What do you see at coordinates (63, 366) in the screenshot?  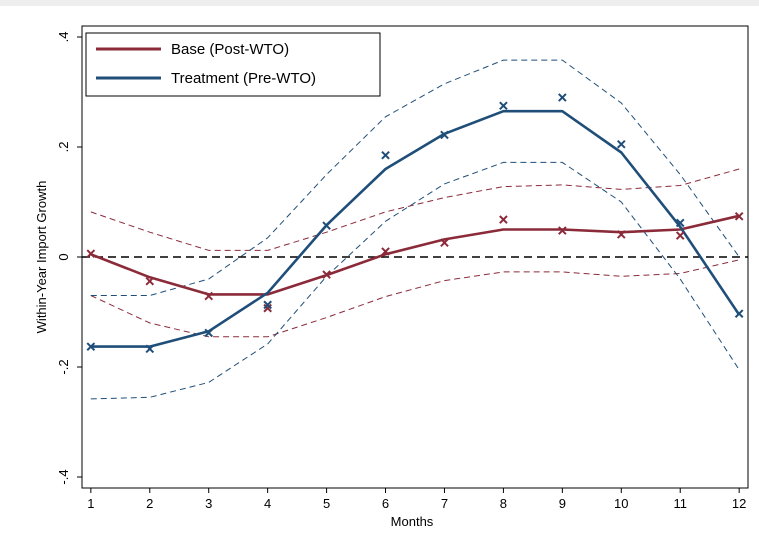 I see `y-tick-label: -.2` at bounding box center [63, 366].